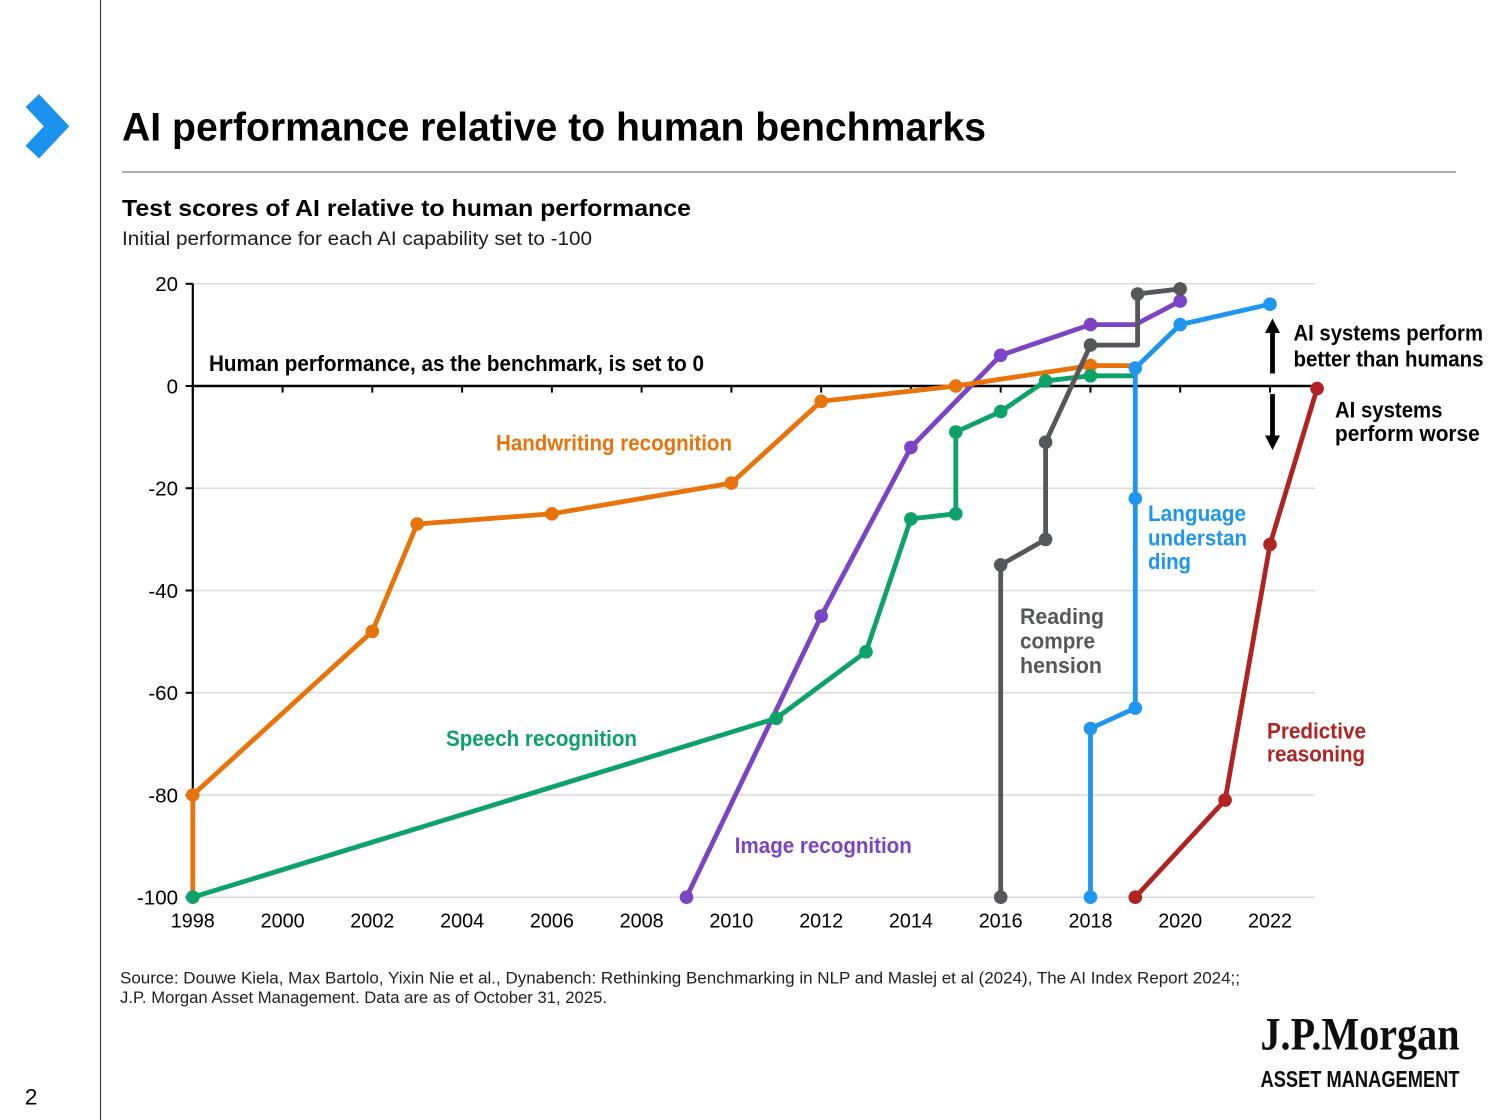 The height and width of the screenshot is (1120, 1494). What do you see at coordinates (823, 845) in the screenshot?
I see `svg-text: Image recognition` at bounding box center [823, 845].